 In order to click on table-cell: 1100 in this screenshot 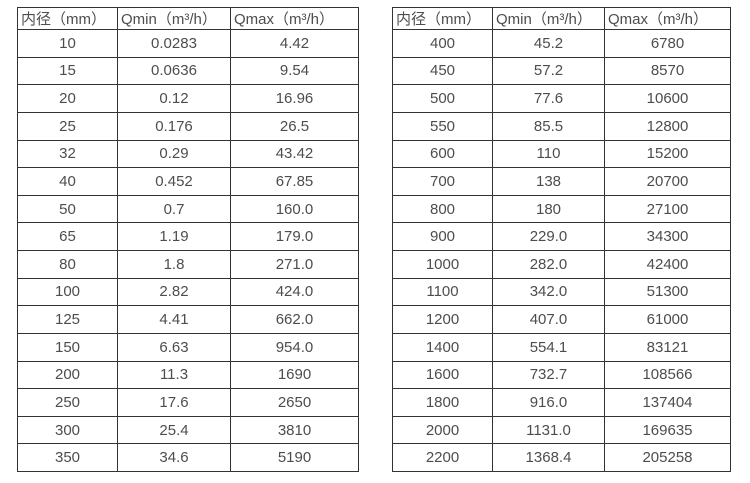, I will do `click(442, 292)`.